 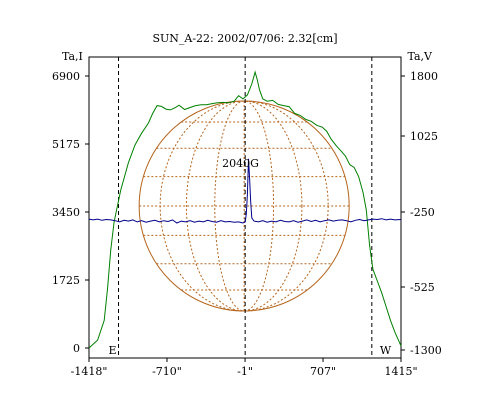 What do you see at coordinates (66, 280) in the screenshot?
I see `y-left-tick-label: 1725` at bounding box center [66, 280].